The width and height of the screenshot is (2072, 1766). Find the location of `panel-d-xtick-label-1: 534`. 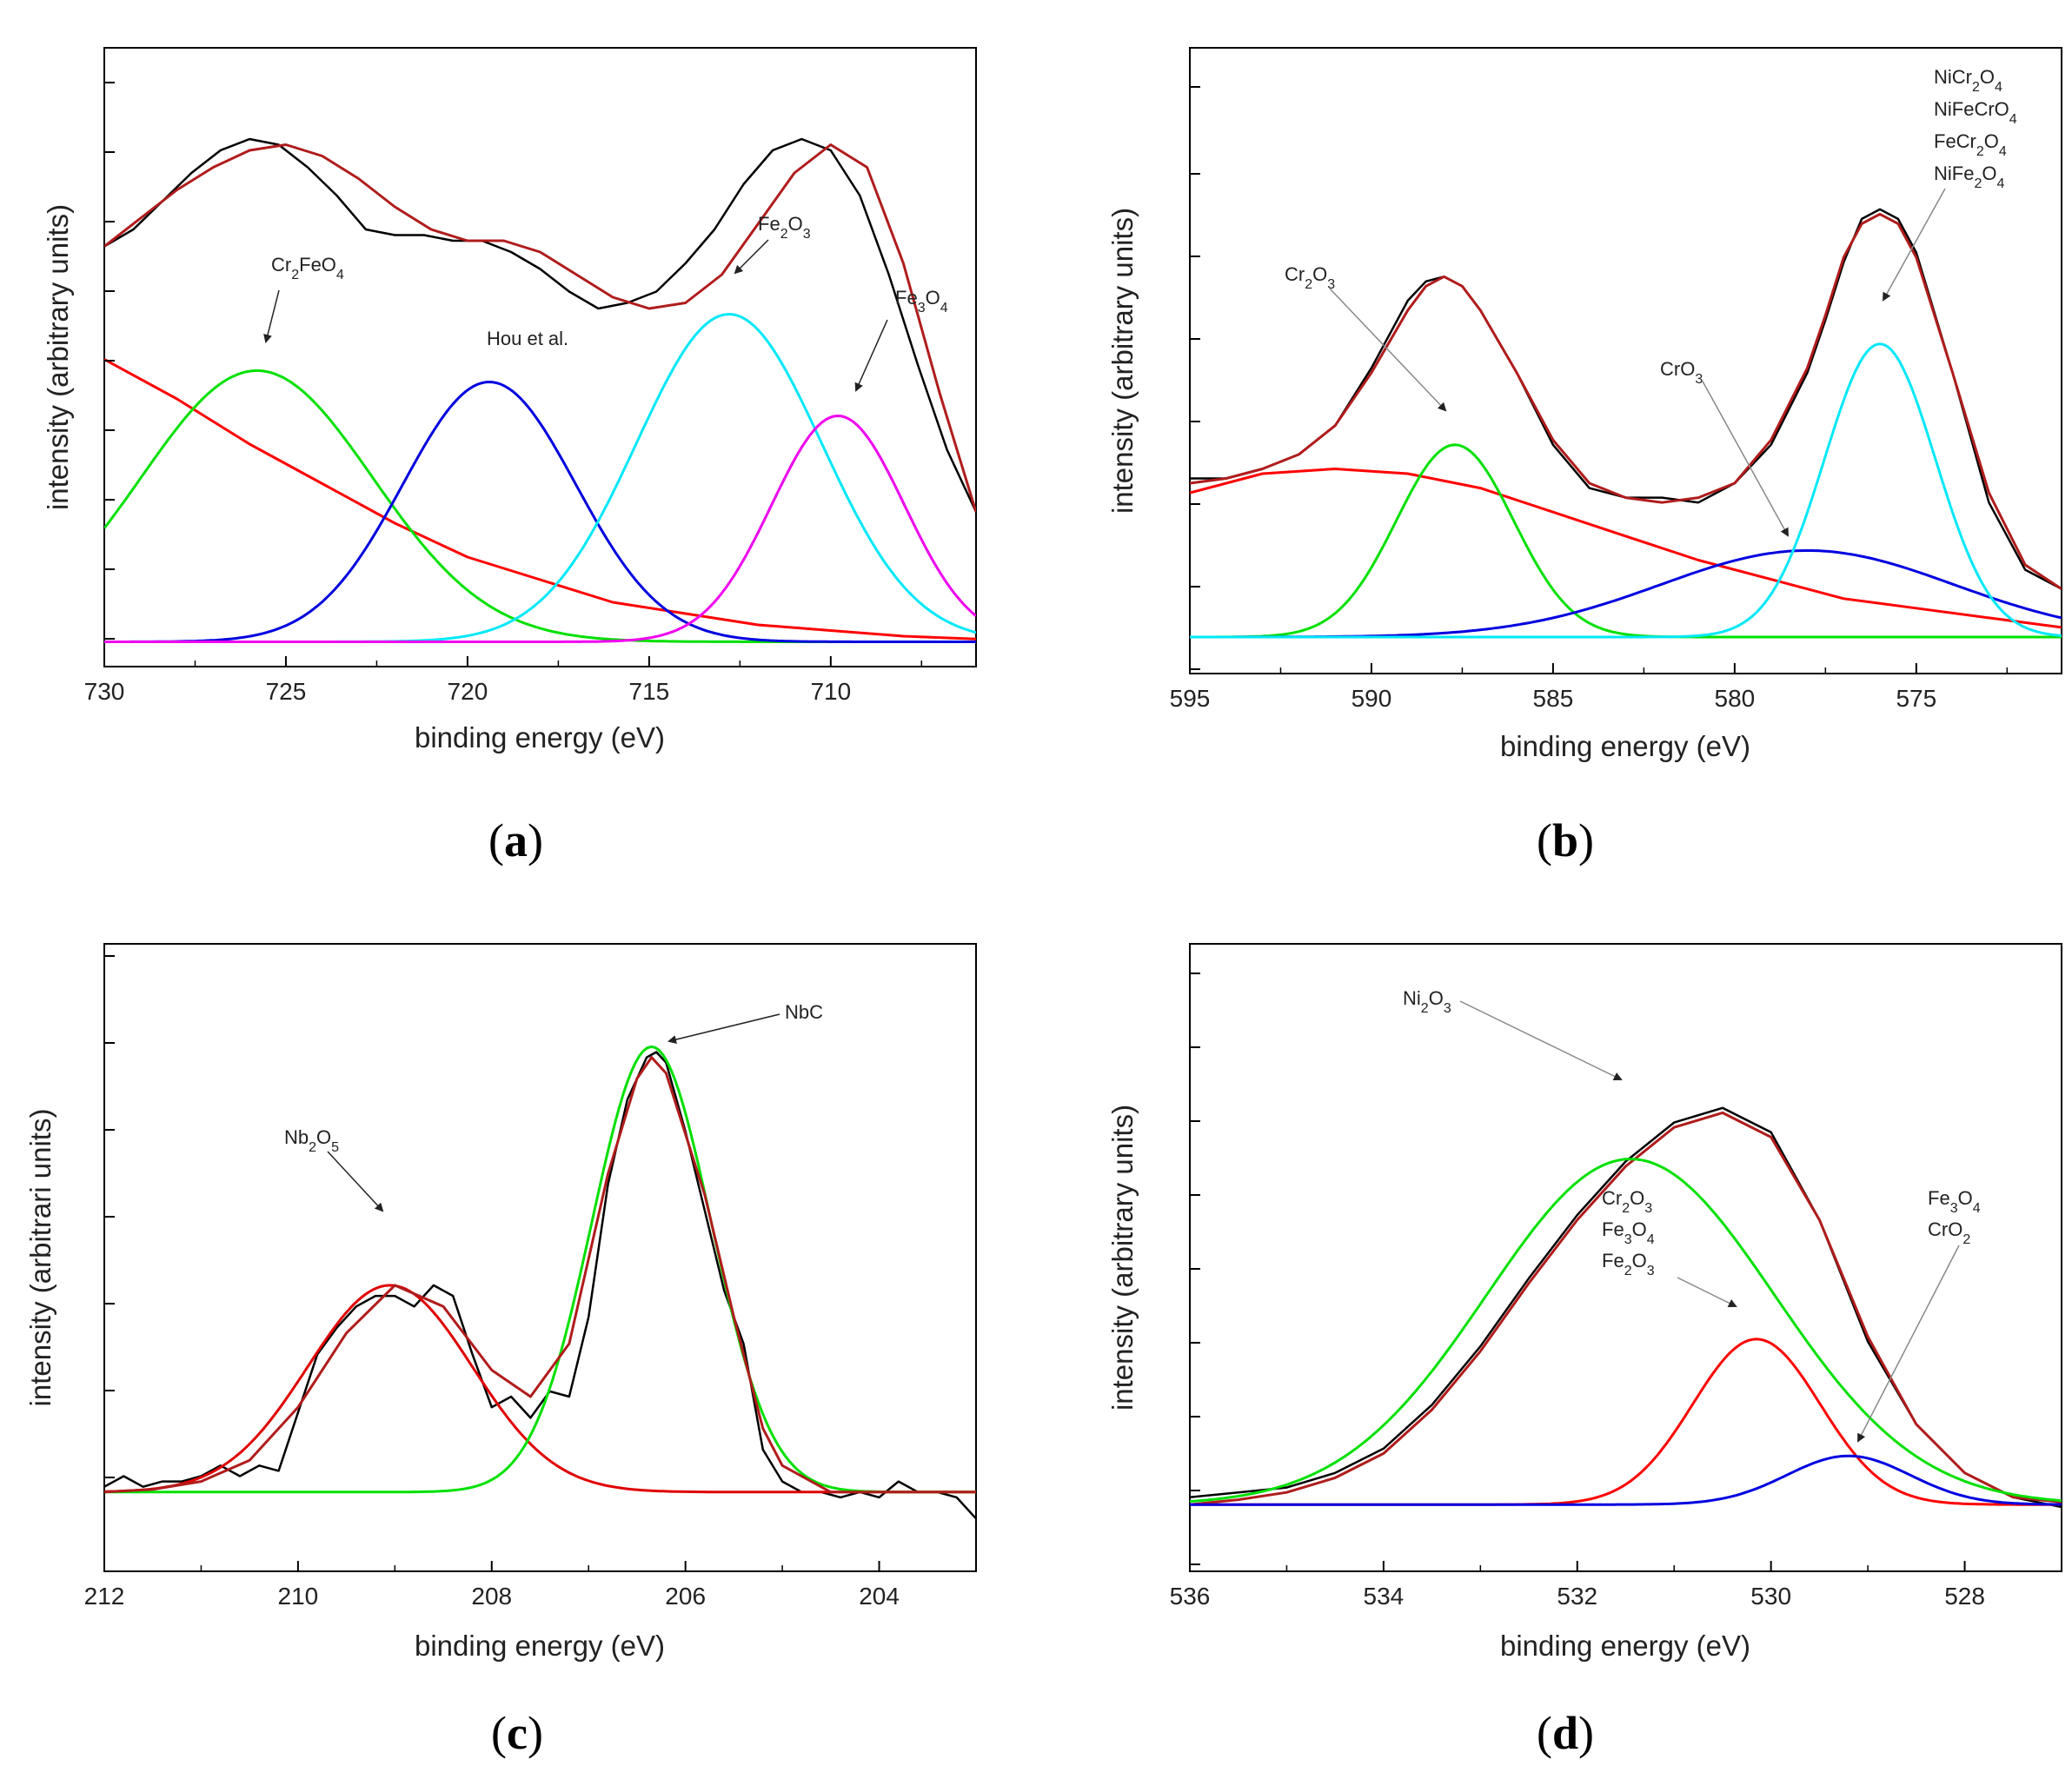

panel-d-xtick-label-1: 534 is located at coordinates (1384, 1596).